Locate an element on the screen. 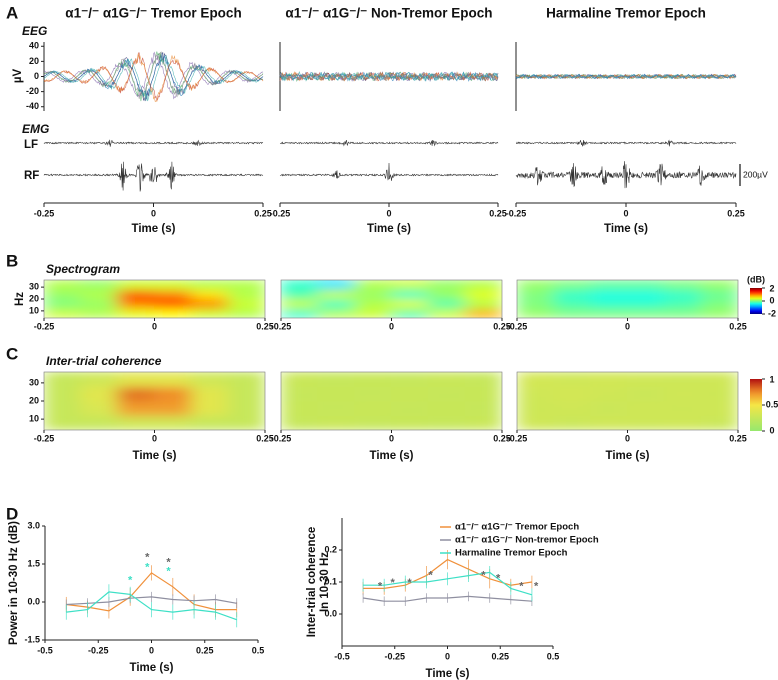  heatmap is located at coordinates (154, 299).